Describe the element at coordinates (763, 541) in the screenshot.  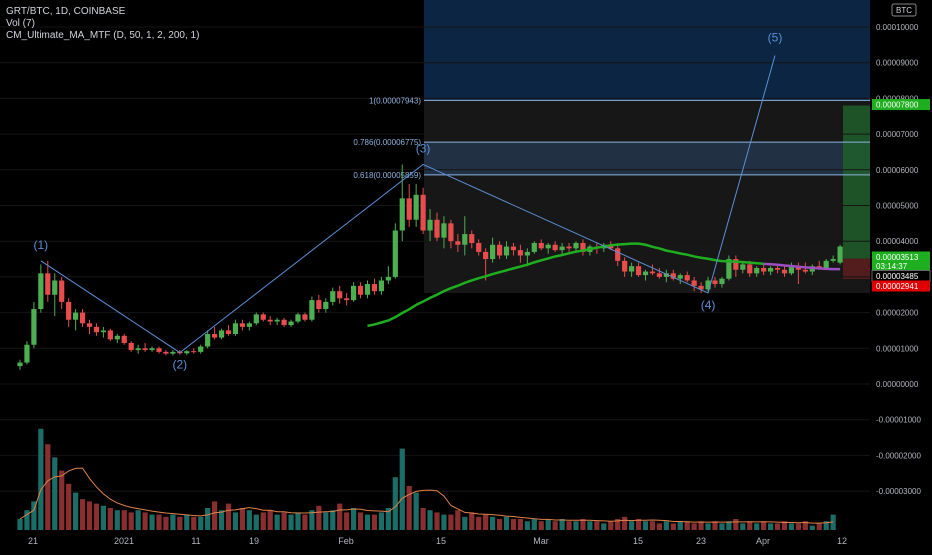
I see `time-tick-label: Apr` at that location.